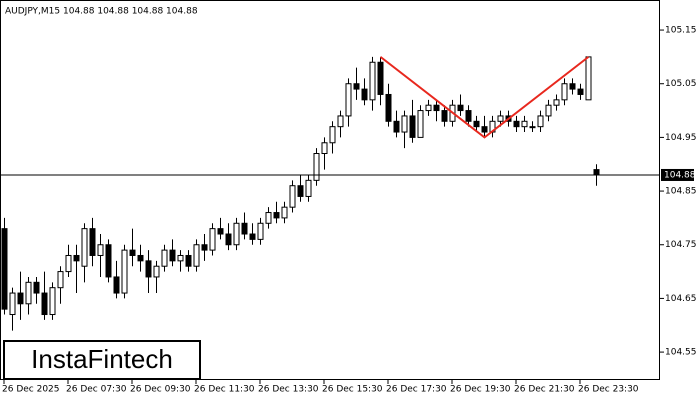  Describe the element at coordinates (681, 31) in the screenshot. I see `y-tick-label: 105.15` at that location.